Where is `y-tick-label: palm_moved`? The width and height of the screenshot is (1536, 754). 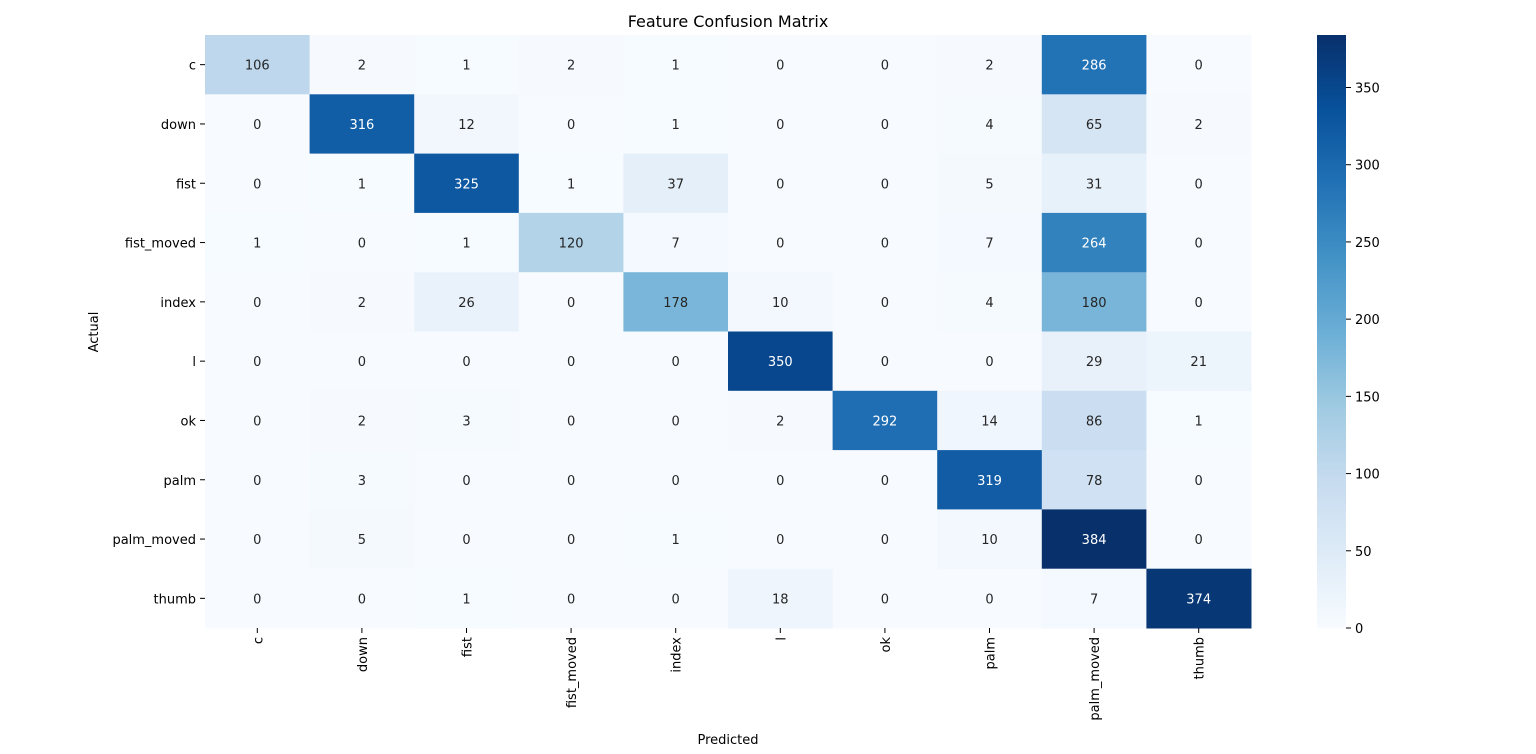
y-tick-label: palm_moved is located at coordinates (154, 540).